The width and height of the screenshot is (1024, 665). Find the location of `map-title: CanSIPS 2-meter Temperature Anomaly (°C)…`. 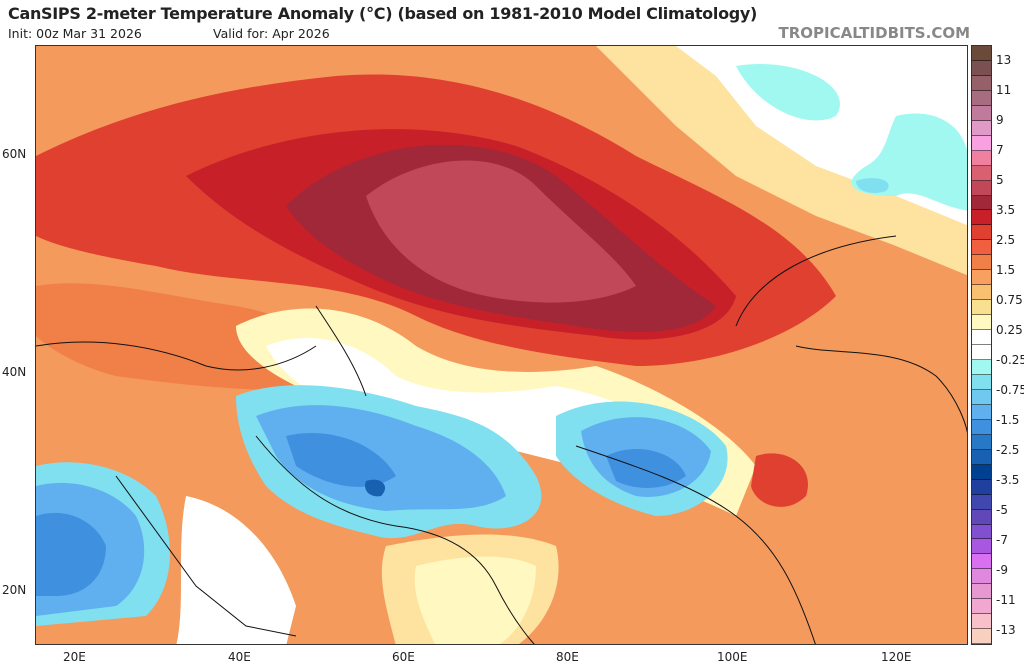

map-title: CanSIPS 2-meter Temperature Anomaly (°C)… is located at coordinates (383, 13).